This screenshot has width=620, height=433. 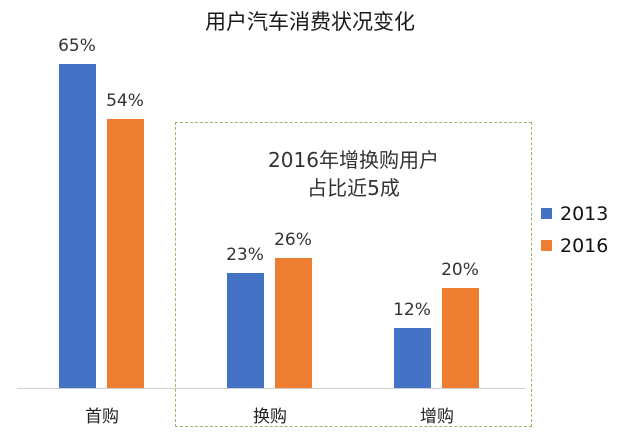 What do you see at coordinates (270, 417) in the screenshot?
I see `category-label-replacement-purchase: 换购` at bounding box center [270, 417].